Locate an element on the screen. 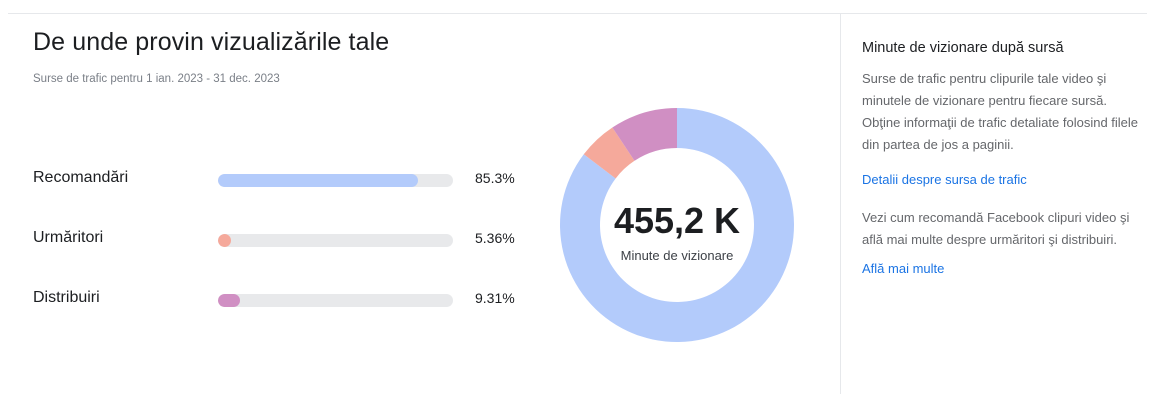 The image size is (1155, 394). donut-slice-recommendations is located at coordinates (677, 225).